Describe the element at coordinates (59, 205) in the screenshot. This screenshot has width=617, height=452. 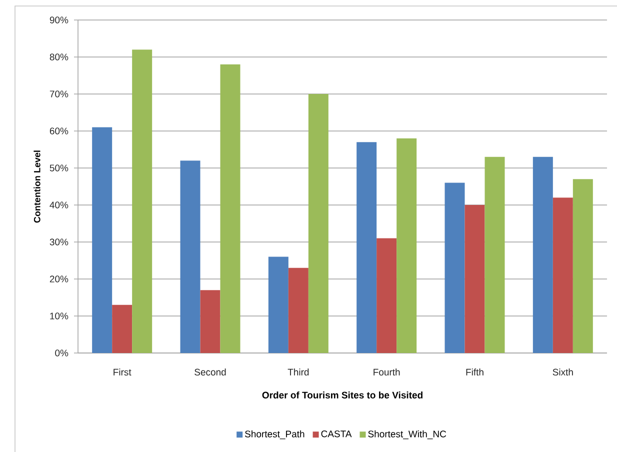
I see `y-tick-label: 40%` at that location.